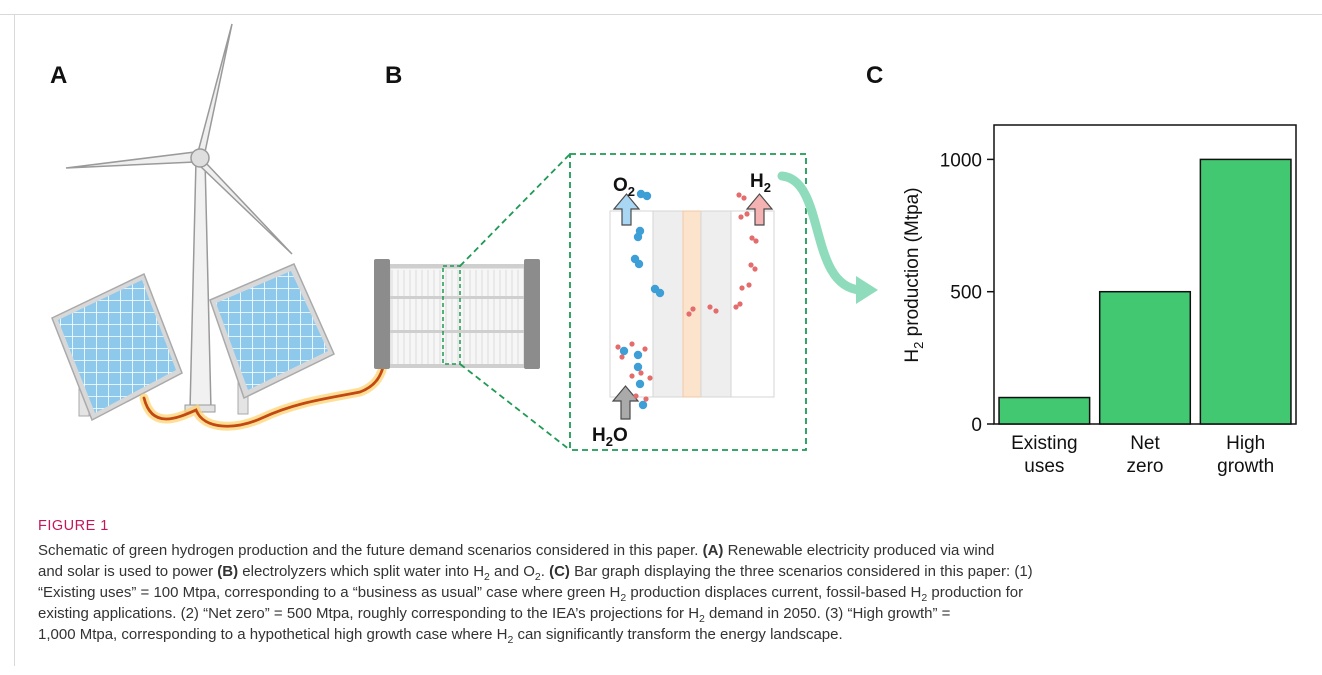  Describe the element at coordinates (624, 187) in the screenshot. I see `o2-label: O2` at that location.